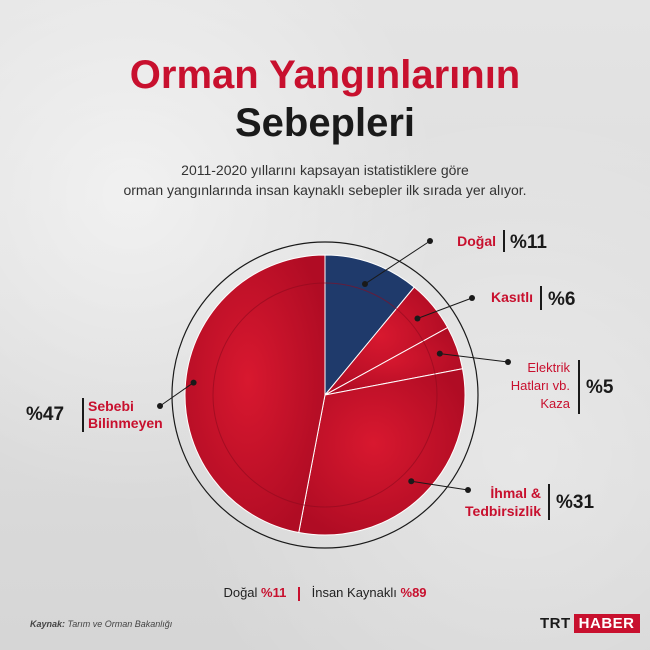  What do you see at coordinates (417, 318) in the screenshot?
I see `leader-dot-kas-tl` at bounding box center [417, 318].